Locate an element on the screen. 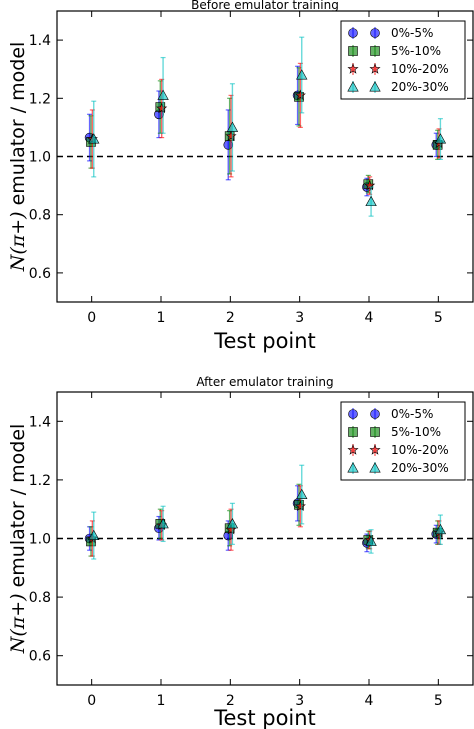  series-20%-30% is located at coordinates (267, 512).